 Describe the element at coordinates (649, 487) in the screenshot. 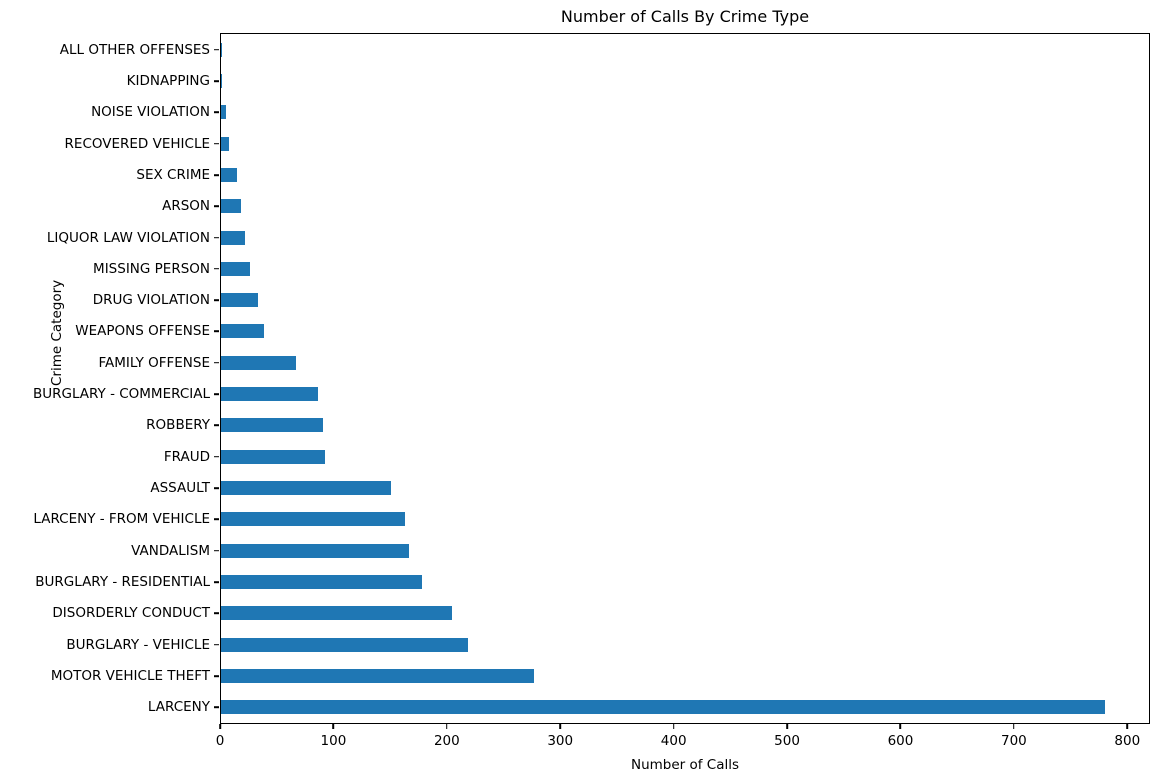

I see `bar-row: ASSAULT` at that location.